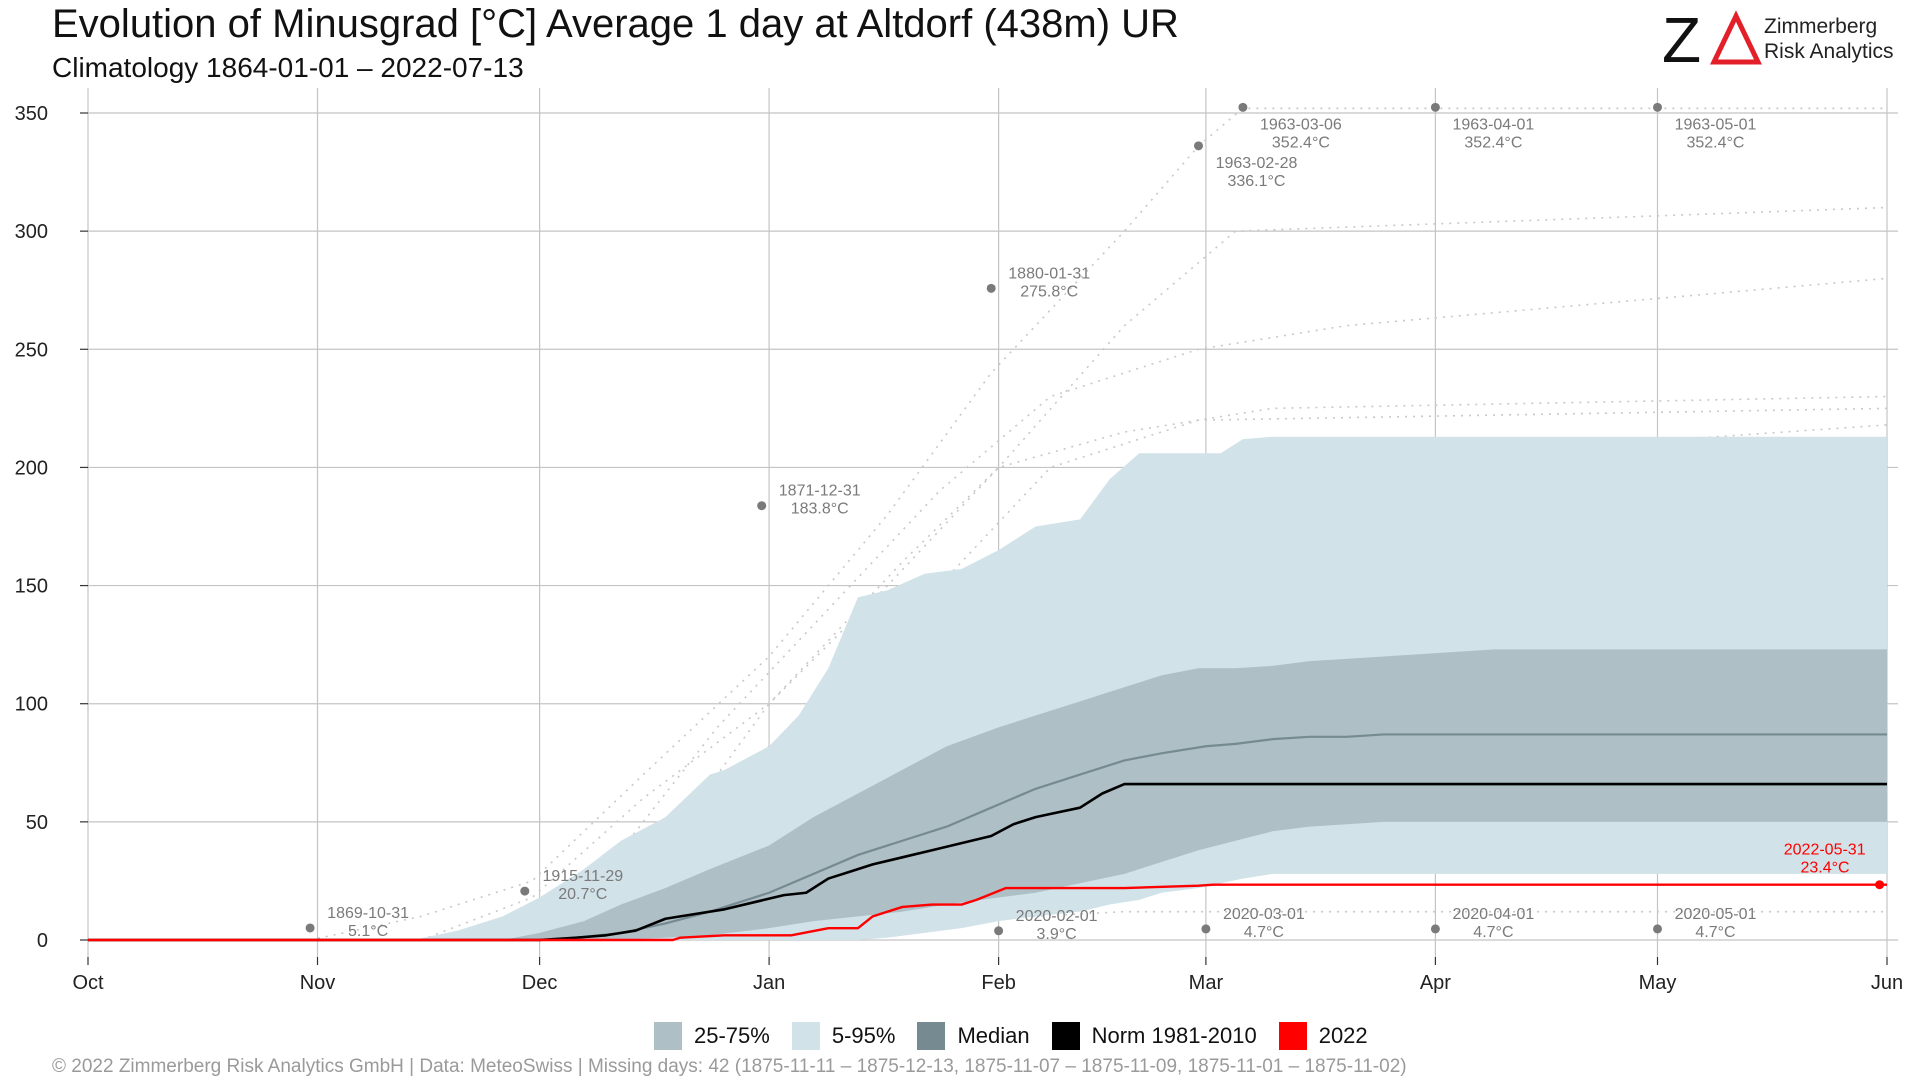 The width and height of the screenshot is (1920, 1080). What do you see at coordinates (1493, 124) in the screenshot?
I see `annotation-date: 1963-04-01` at bounding box center [1493, 124].